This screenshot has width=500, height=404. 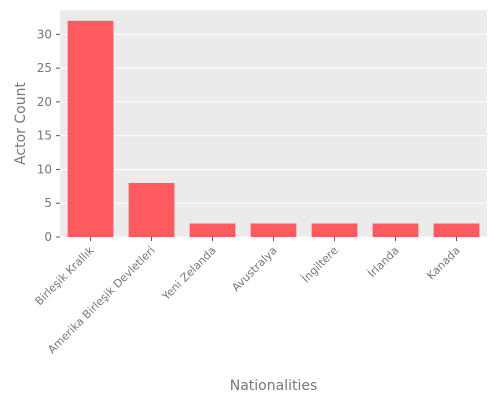 What do you see at coordinates (254, 269) in the screenshot?
I see `x-tick-label: Avustralya` at bounding box center [254, 269].